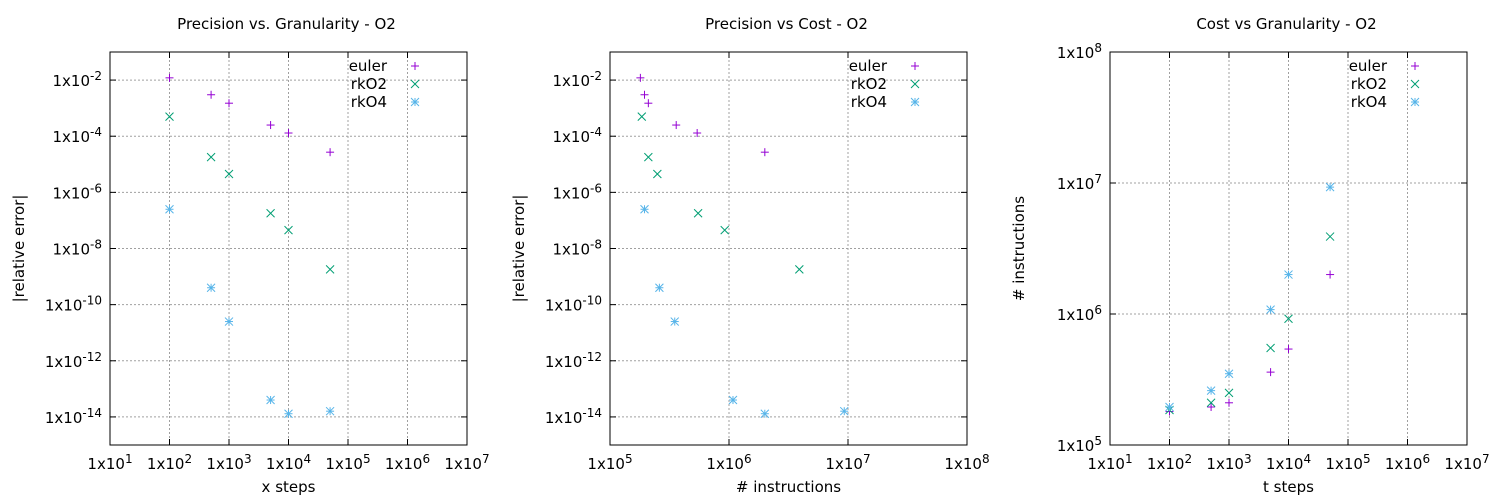 This screenshot has width=1500, height=500. Describe the element at coordinates (1079, 182) in the screenshot. I see `y-tick-label: 1x10⁷` at that location.